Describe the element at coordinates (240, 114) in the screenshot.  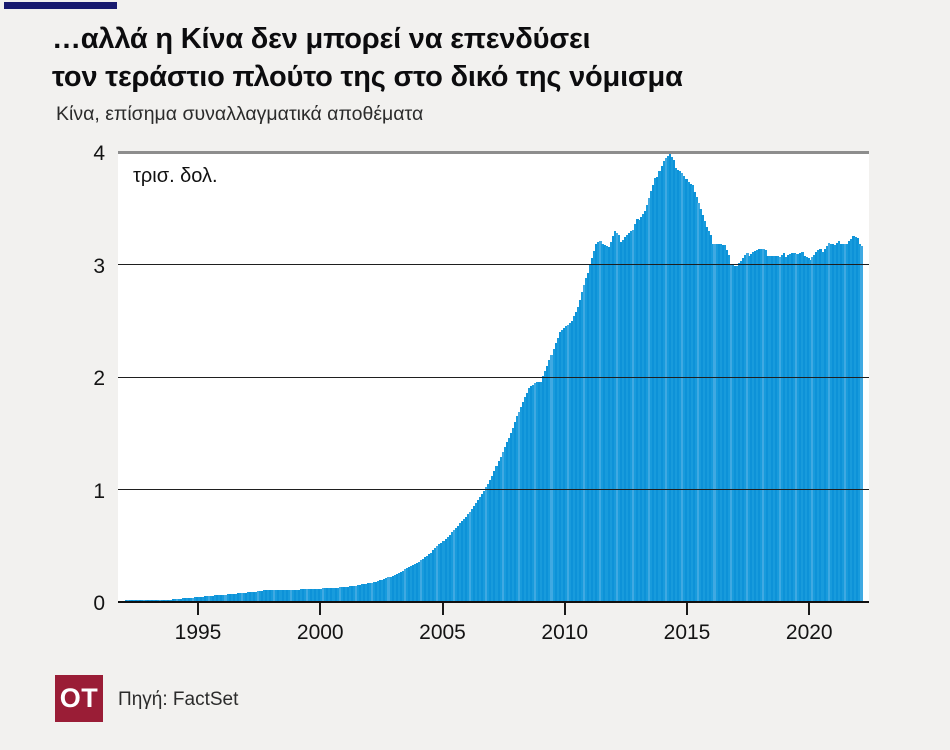
I see `chart-subtitle: Κίνα, επίσημα συναλλαγματικά αποθέματα` at that location.